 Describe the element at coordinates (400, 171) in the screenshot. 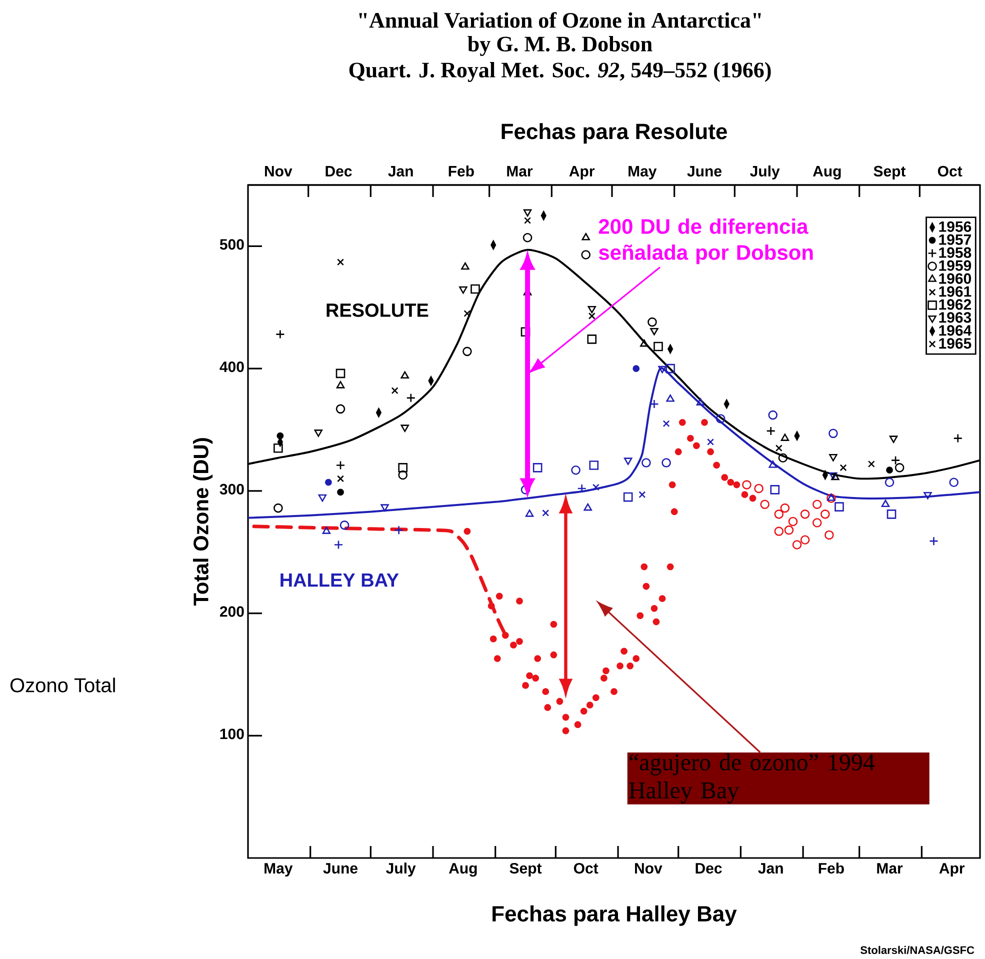

I see `x2-tick-label: Jan` at that location.